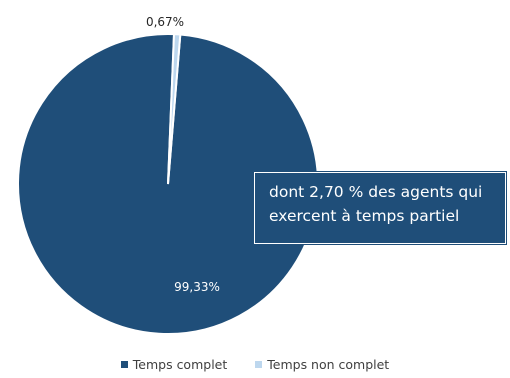 The width and height of the screenshot is (510, 378). What do you see at coordinates (259, 364) in the screenshot?
I see `legend-swatch-temps-non-complet` at bounding box center [259, 364].